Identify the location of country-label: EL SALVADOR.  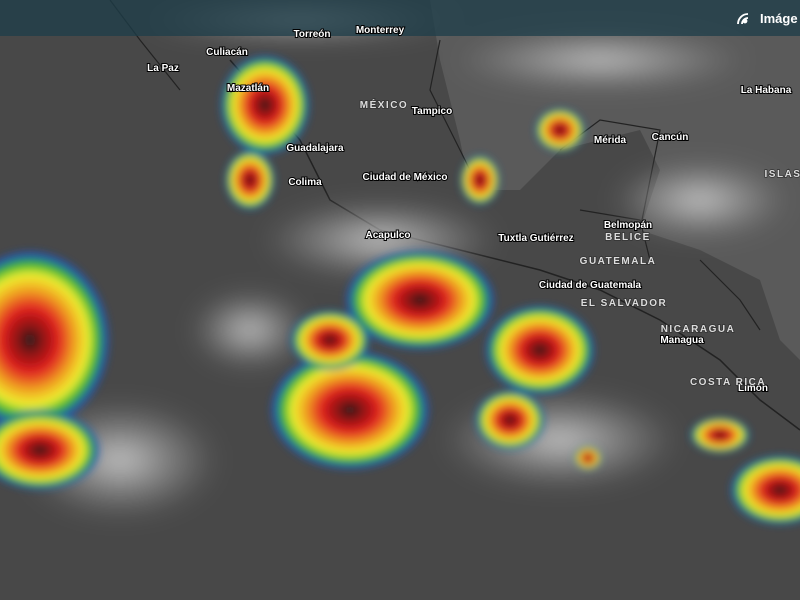
(624, 303).